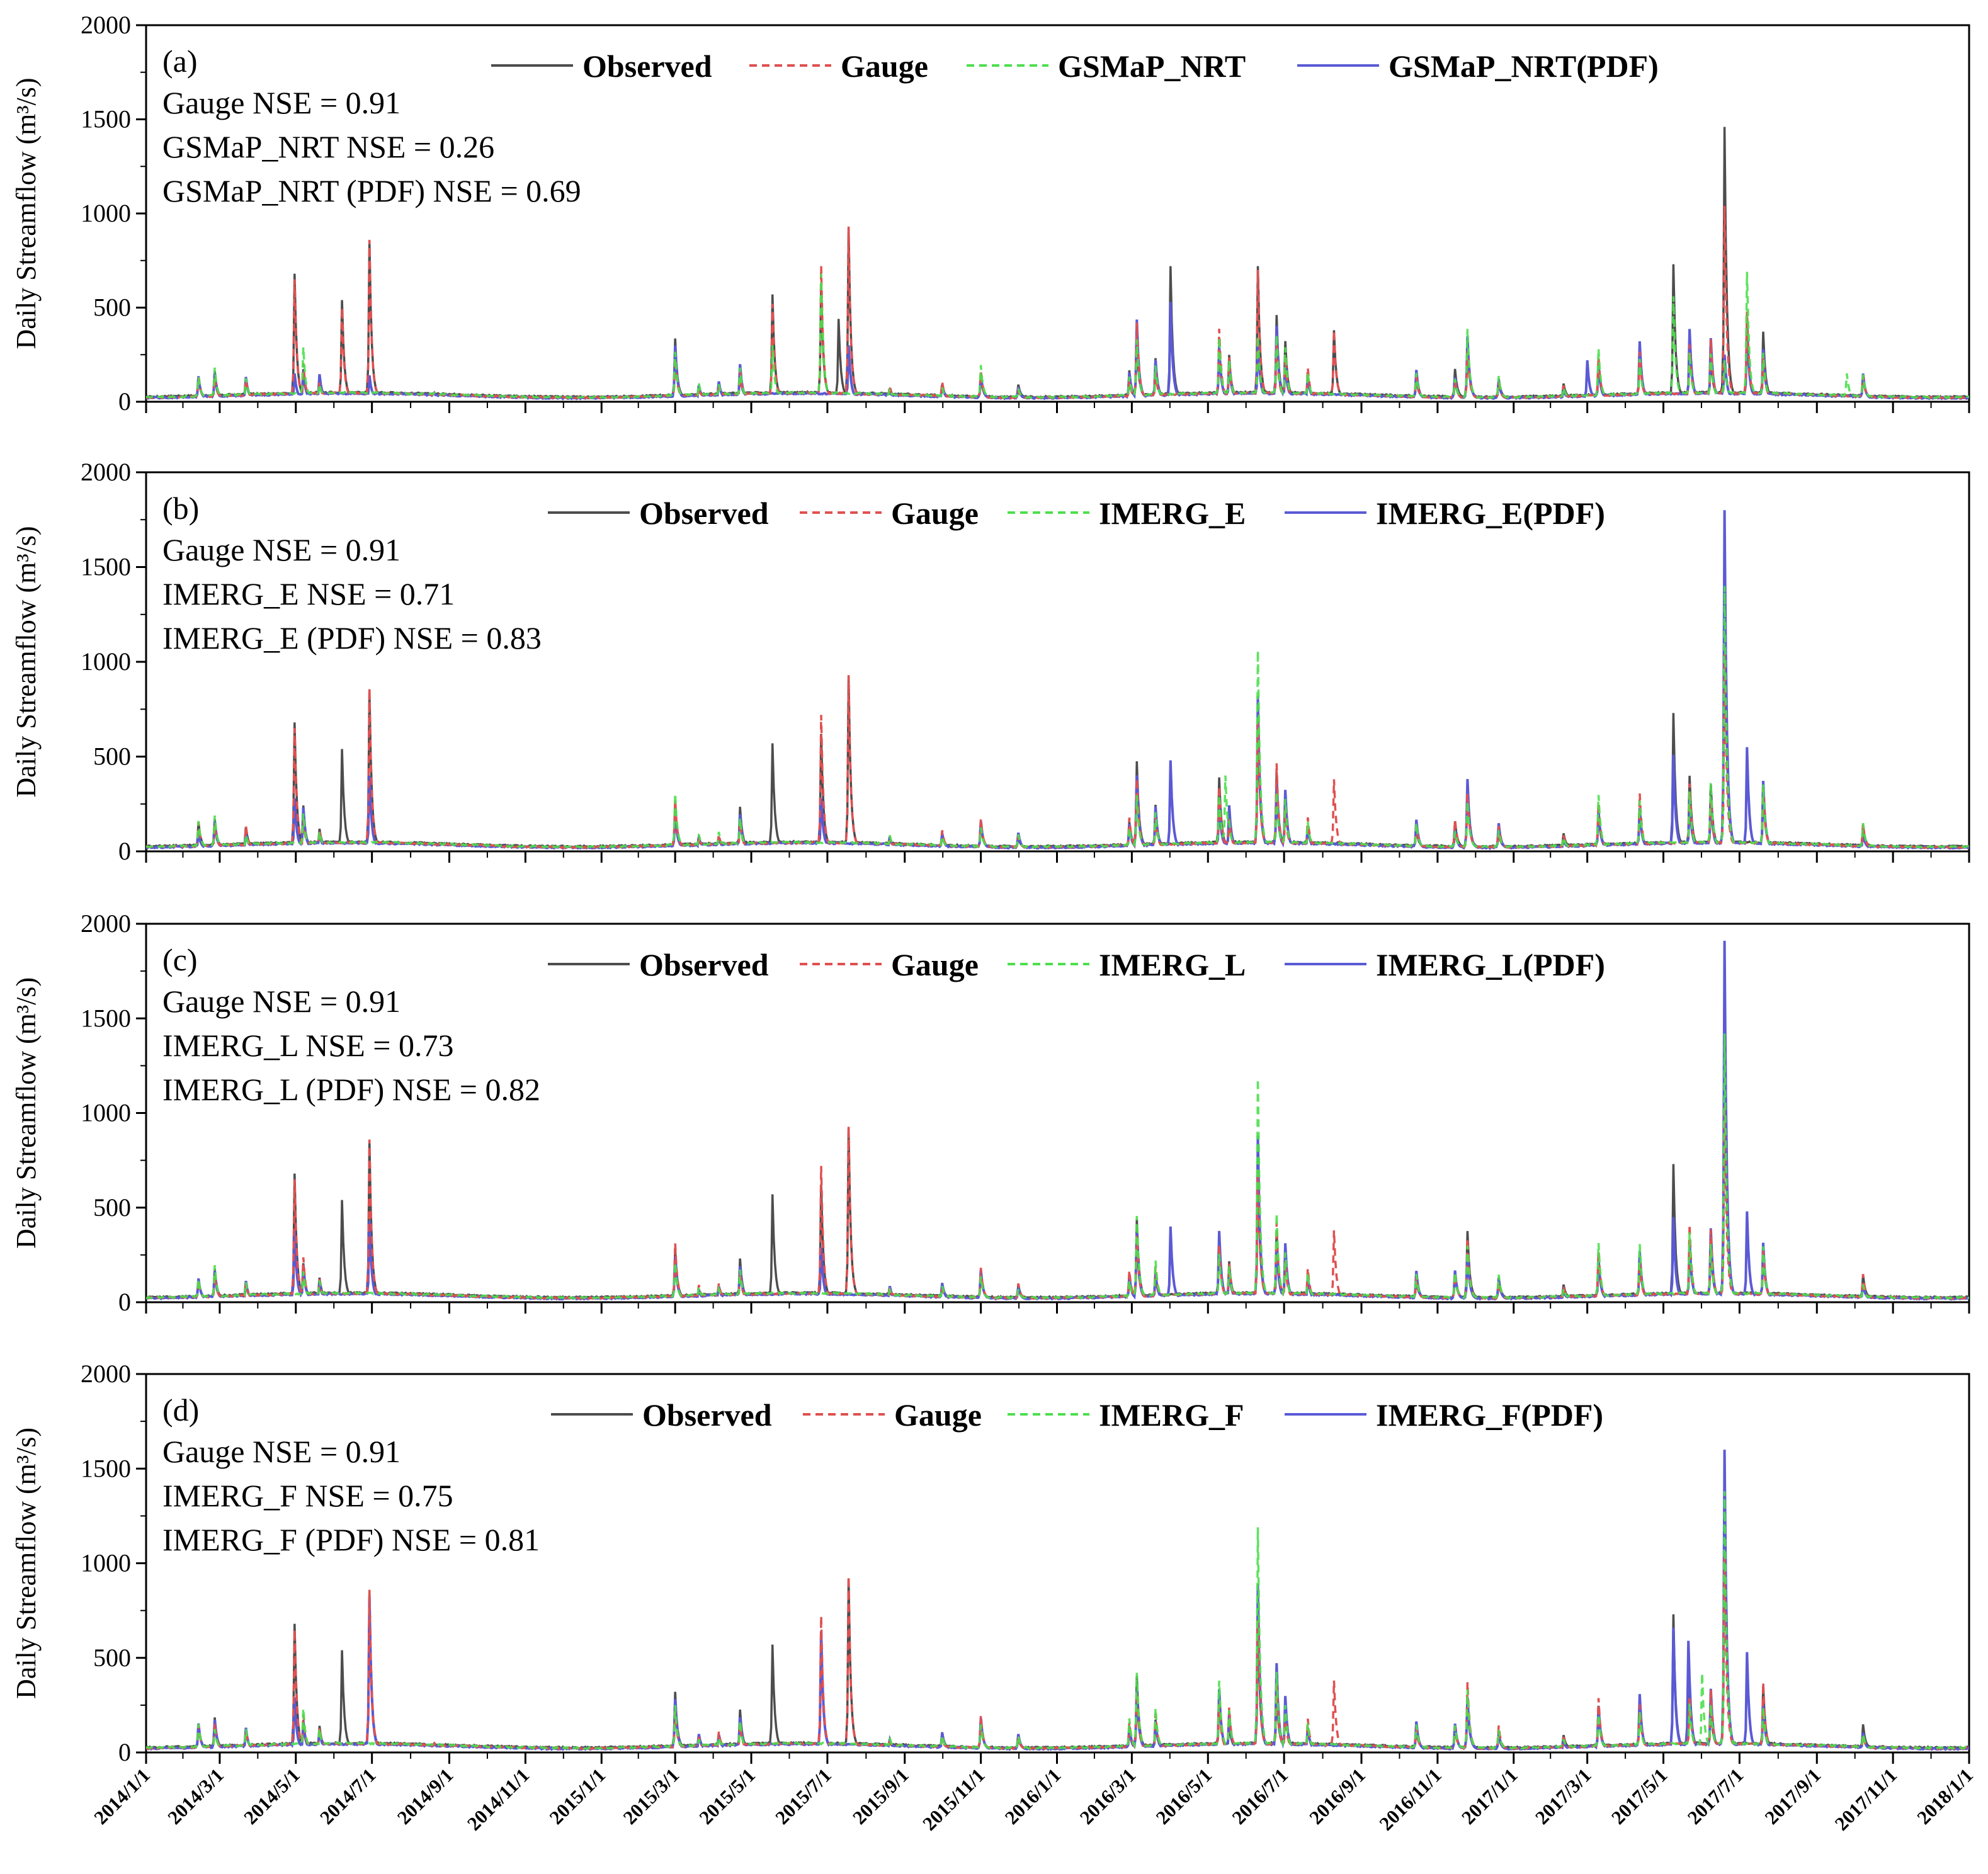  Describe the element at coordinates (1410, 1799) in the screenshot. I see `x-tick-label: 2016/11/1` at that location.